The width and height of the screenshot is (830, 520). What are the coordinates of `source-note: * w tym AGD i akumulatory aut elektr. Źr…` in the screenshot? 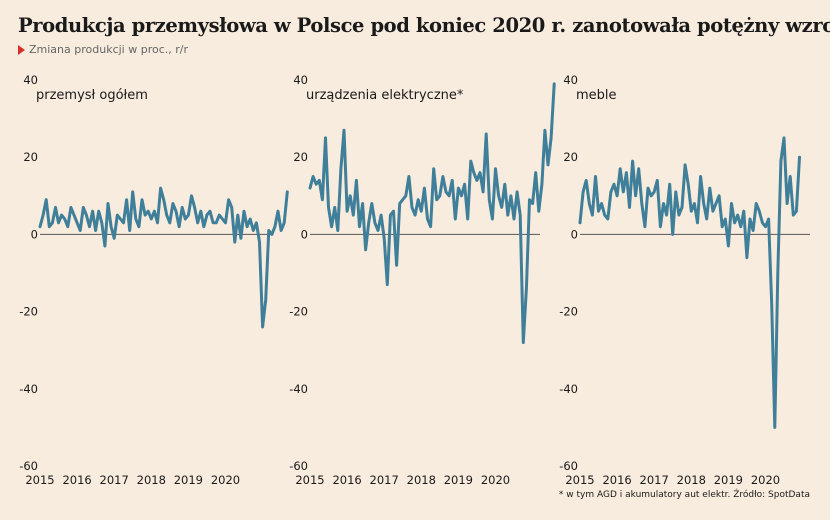 It's located at (684, 495).